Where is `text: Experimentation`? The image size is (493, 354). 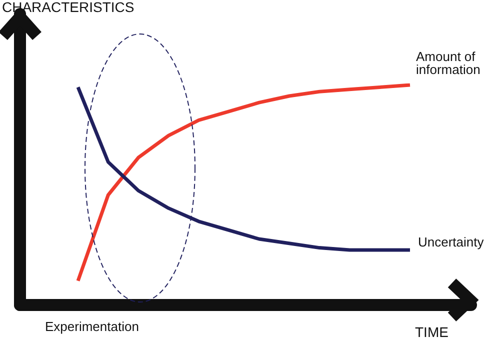
text: Experimentation is located at coordinates (92, 326).